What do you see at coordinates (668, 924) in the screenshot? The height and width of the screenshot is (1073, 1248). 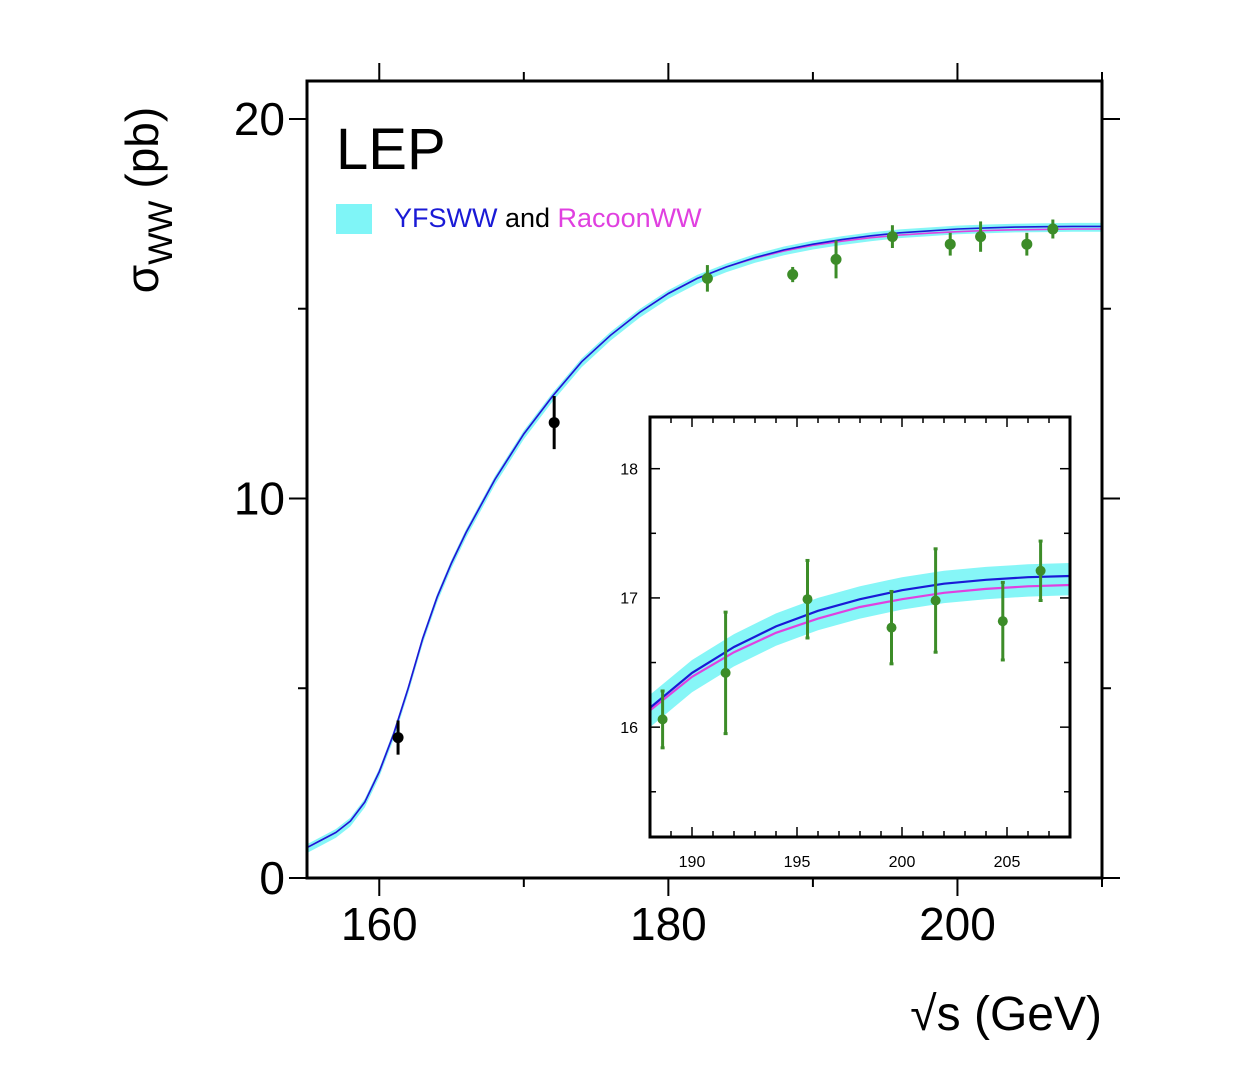 I see `main-x-tick-label: 180` at bounding box center [668, 924].